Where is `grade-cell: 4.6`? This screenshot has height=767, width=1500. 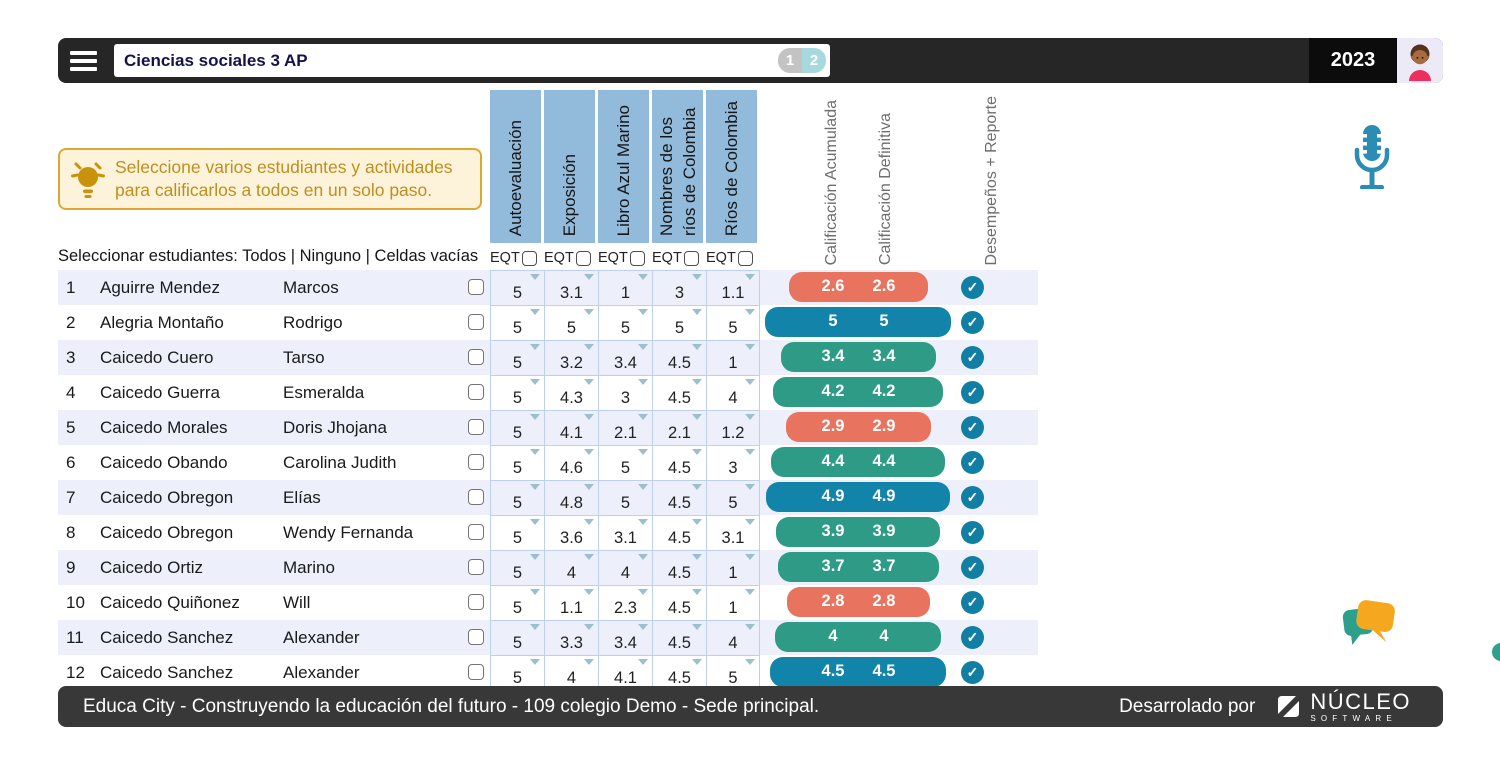
grade-cell: 4.6 is located at coordinates (571, 462).